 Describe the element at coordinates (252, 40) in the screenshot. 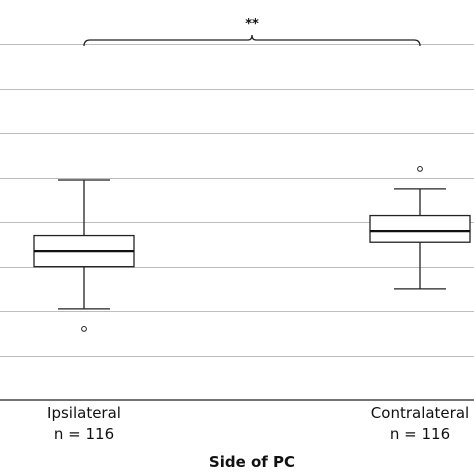

I see `bracket-line` at that location.